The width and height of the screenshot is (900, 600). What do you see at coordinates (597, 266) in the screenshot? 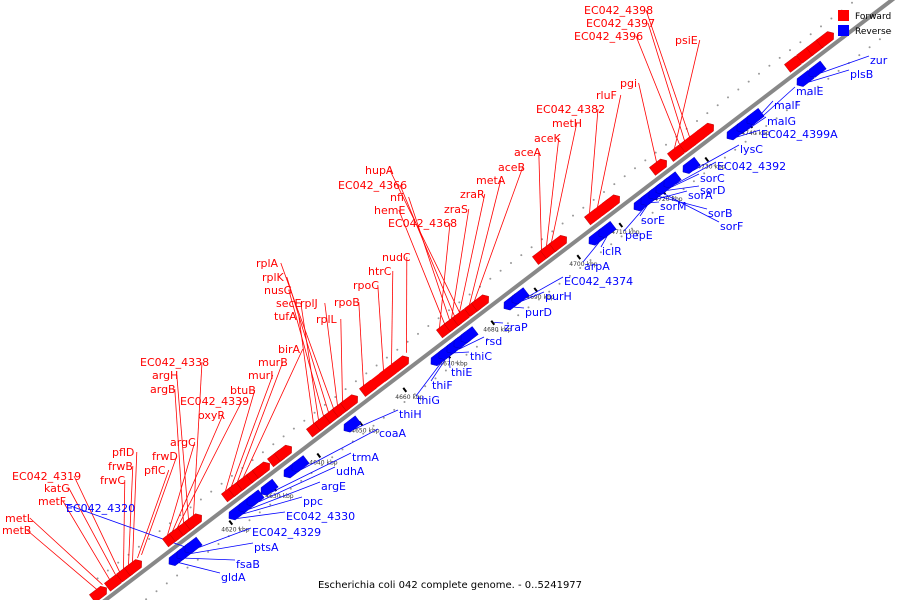
I see `reverse-gene-label: arpA` at bounding box center [597, 266].